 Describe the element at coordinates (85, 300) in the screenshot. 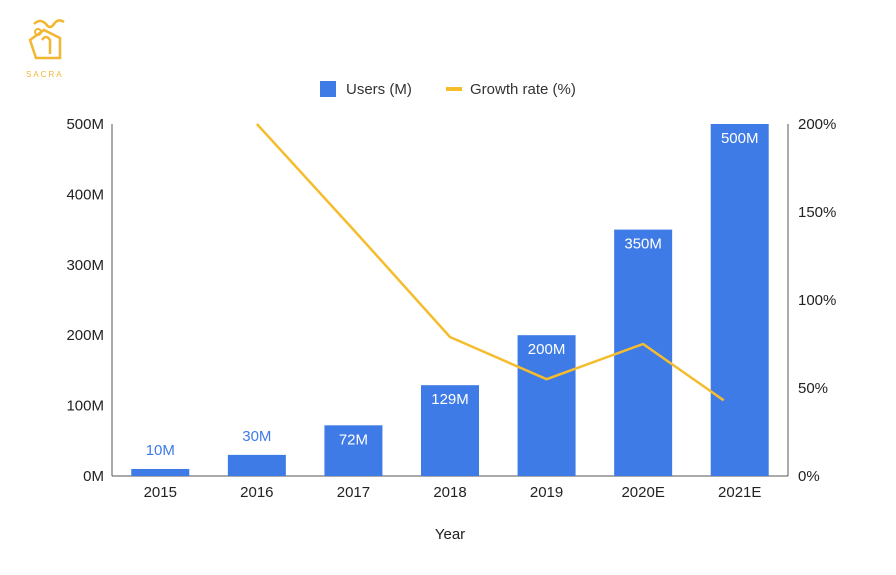

I see `y-axis-labels: 0M 100M 200M 300M 400M 500M` at that location.